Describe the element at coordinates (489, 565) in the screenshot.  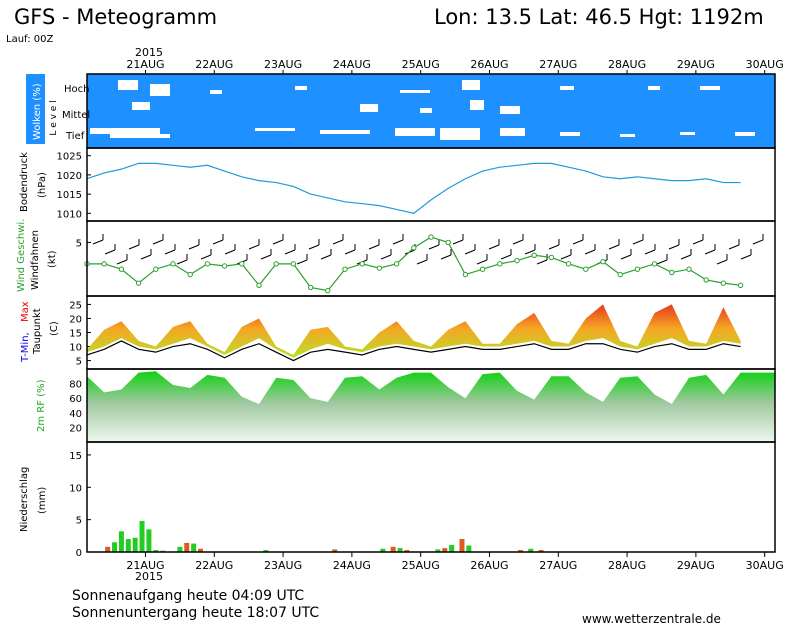
I see `date-label-bottom: 26AUG` at that location.